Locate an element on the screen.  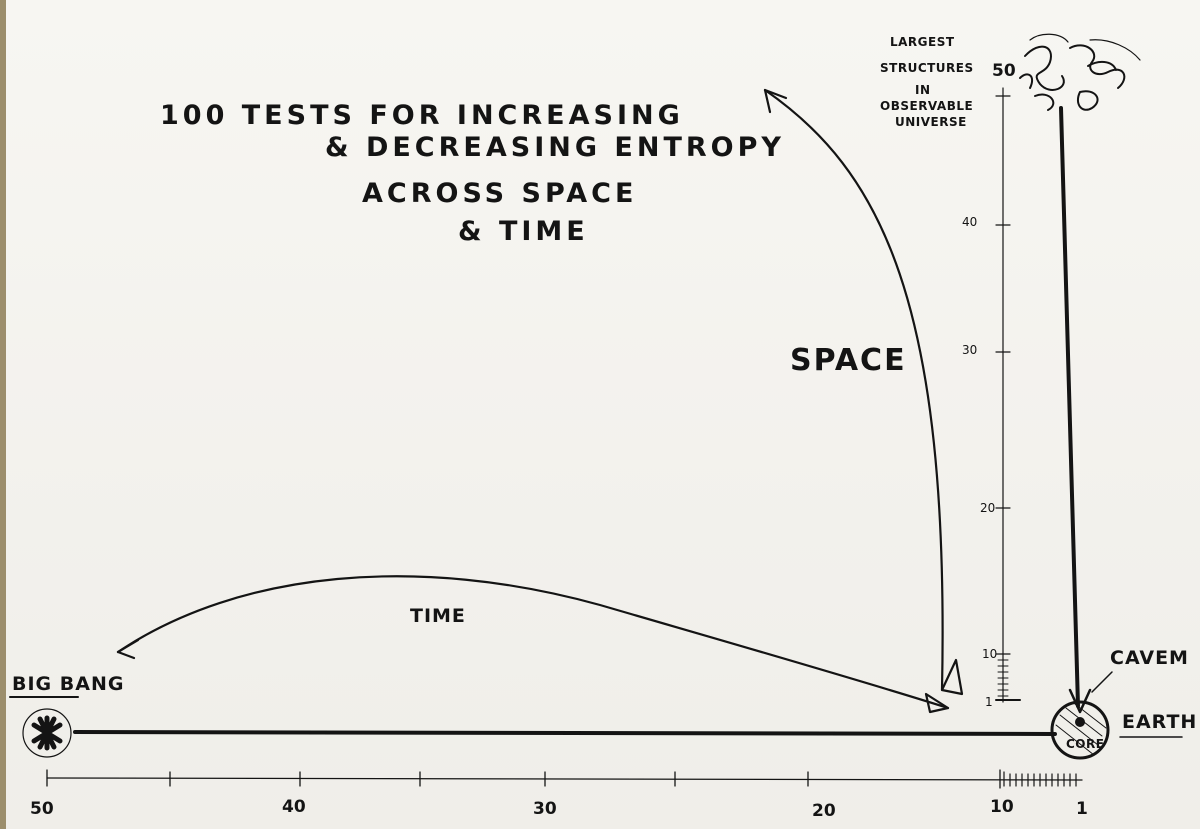
timeline-main-line is located at coordinates (565, 733).